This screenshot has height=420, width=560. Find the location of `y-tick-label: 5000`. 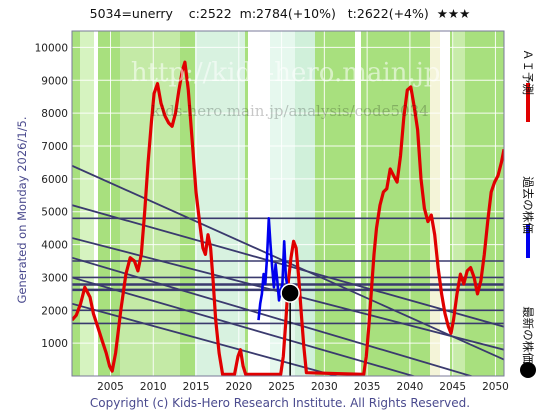

y-tick-label: 5000 is located at coordinates (54, 213).